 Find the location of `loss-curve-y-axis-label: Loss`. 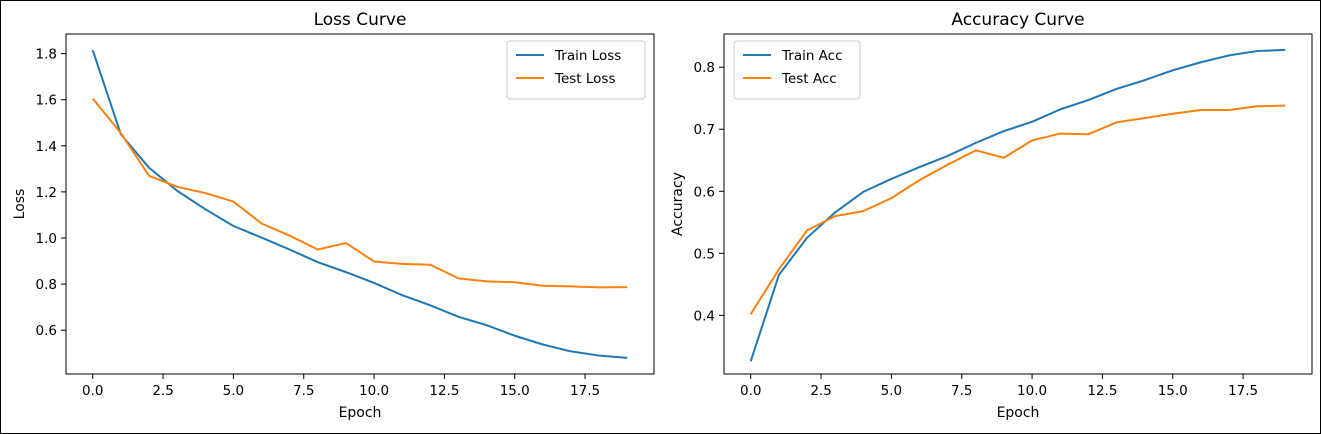

loss-curve-y-axis-label: Loss is located at coordinates (20, 204).